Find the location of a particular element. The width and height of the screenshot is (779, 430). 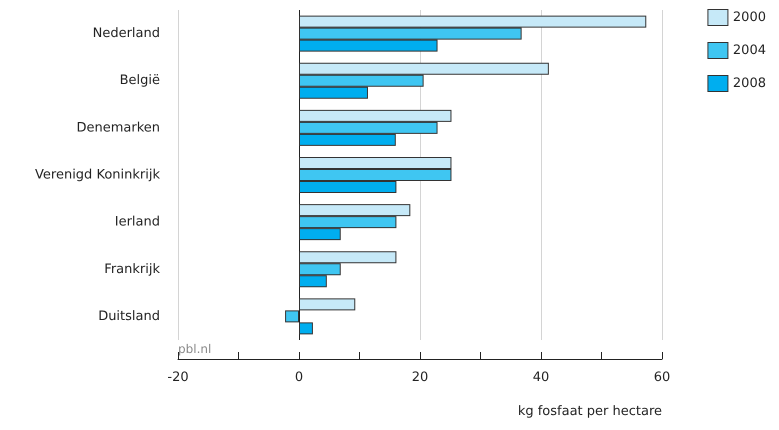

x-tick-label: 20 is located at coordinates (420, 377).